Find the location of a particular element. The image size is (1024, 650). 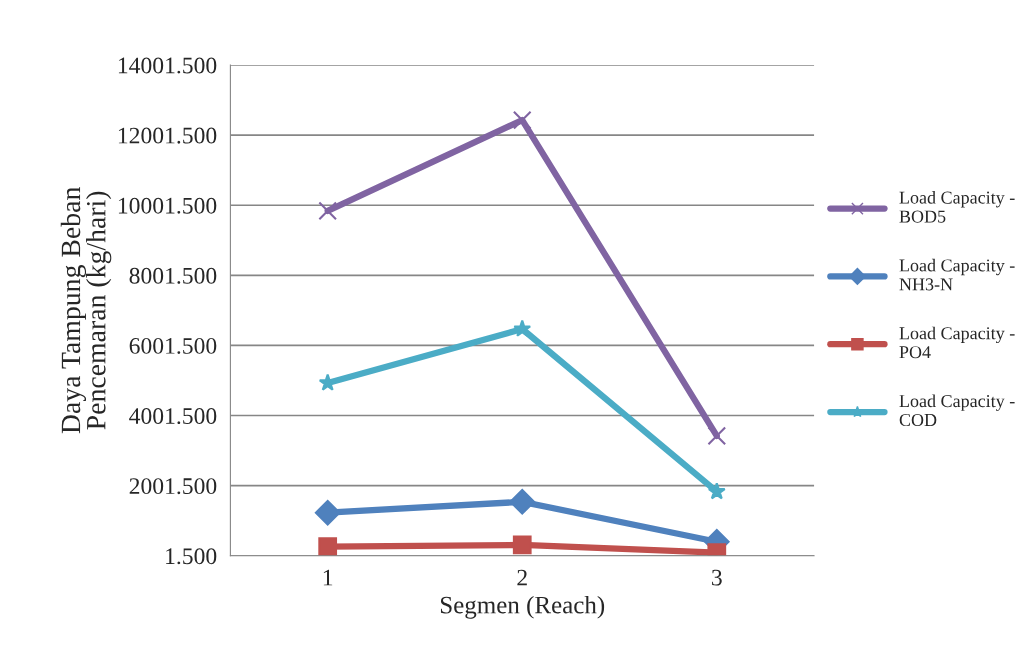

y-tick-label: 10001.500 is located at coordinates (167, 205).